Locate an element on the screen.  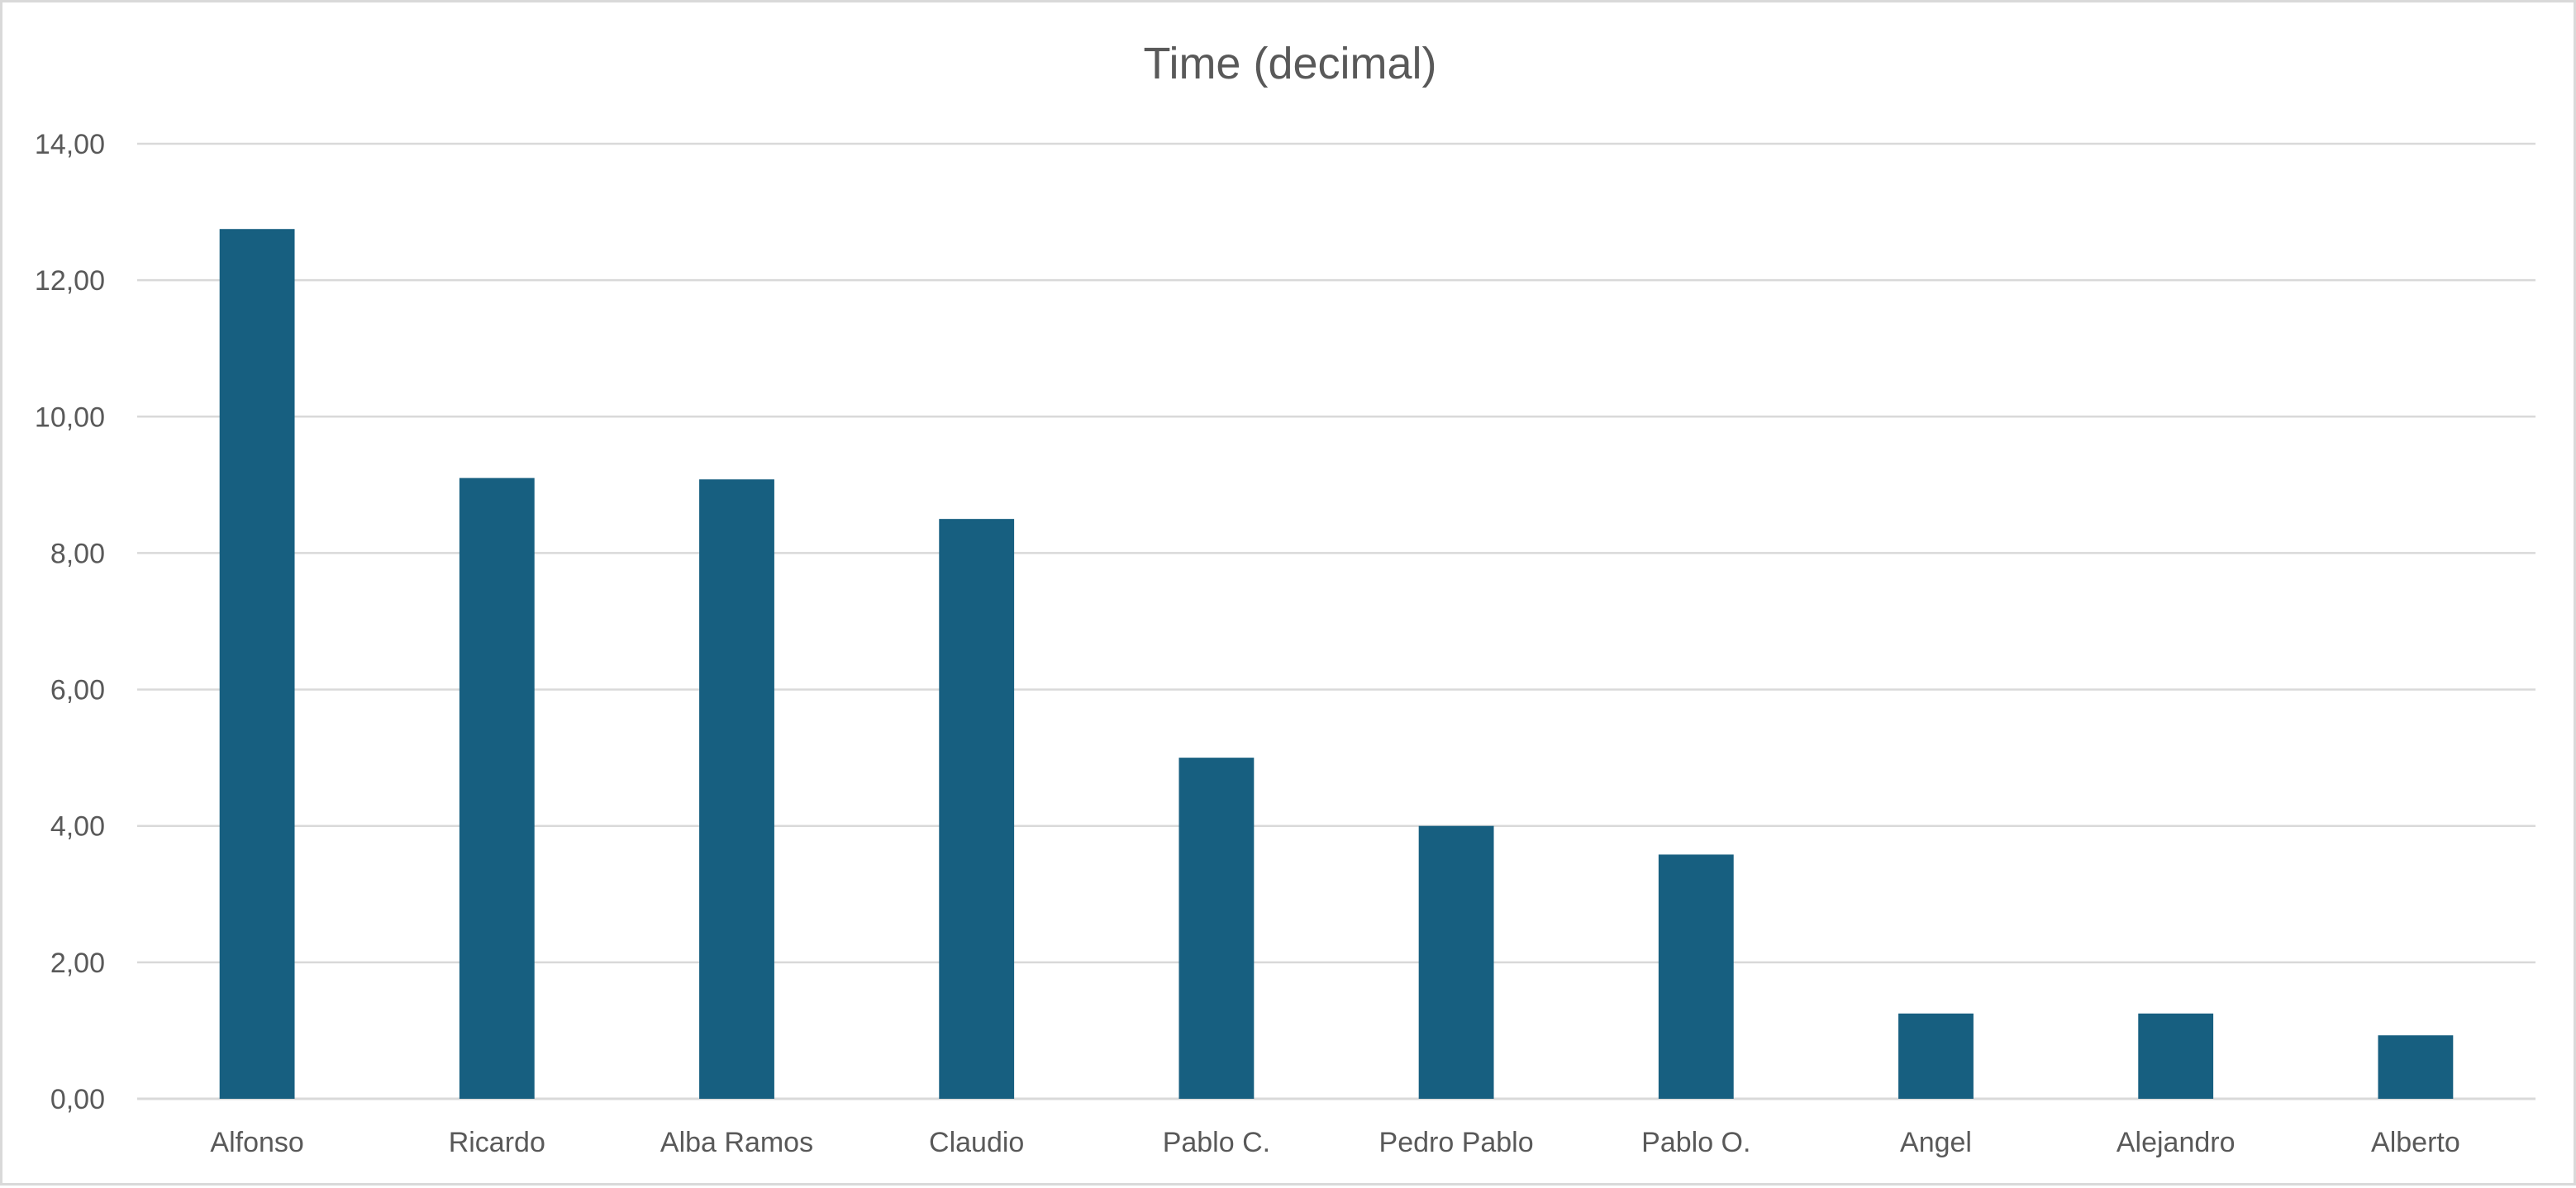
x-tick-label: Alejandro is located at coordinates (2177, 1142).